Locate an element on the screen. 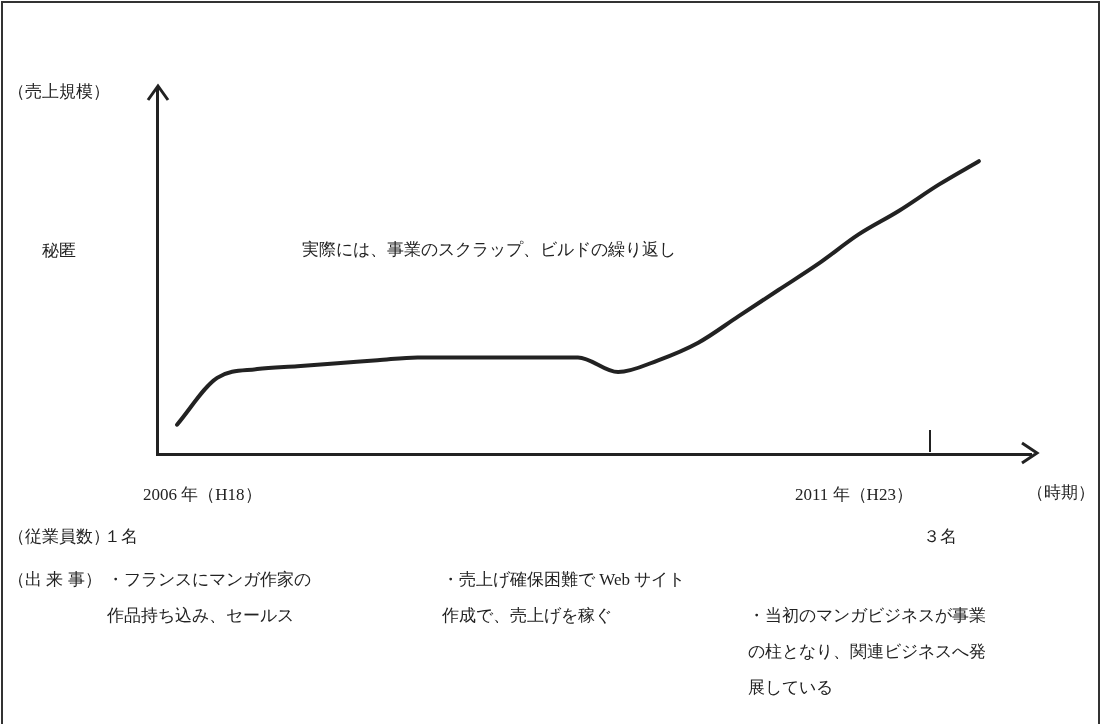 Image resolution: width=1101 pixels, height=724 pixels. text: 2011 年（H23） is located at coordinates (854, 495).